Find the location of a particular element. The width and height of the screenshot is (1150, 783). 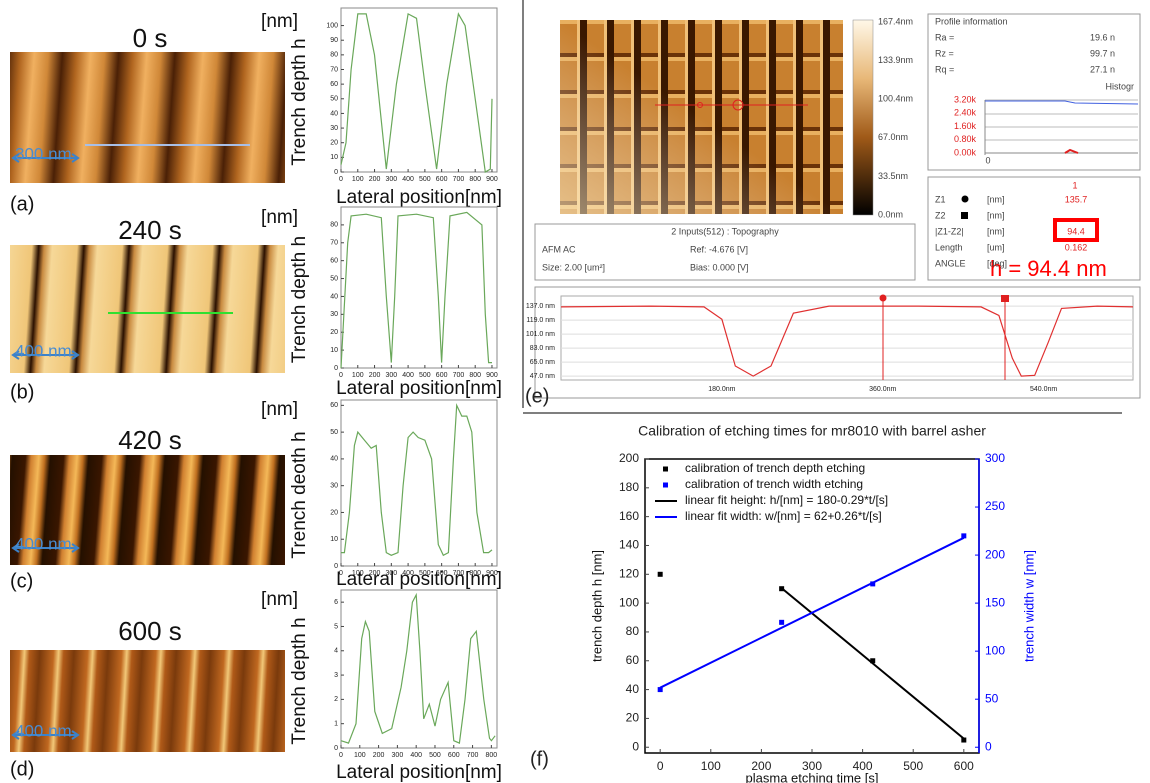

y-tick-label: 90 is located at coordinates (334, 40).